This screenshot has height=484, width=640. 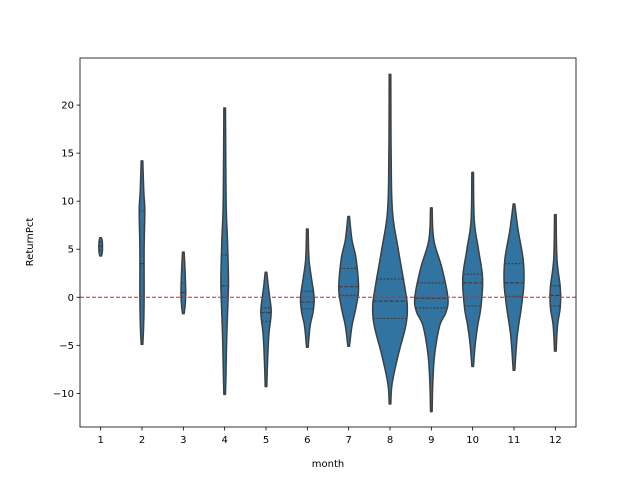 I want to click on x-tick-label: 2, so click(x=142, y=440).